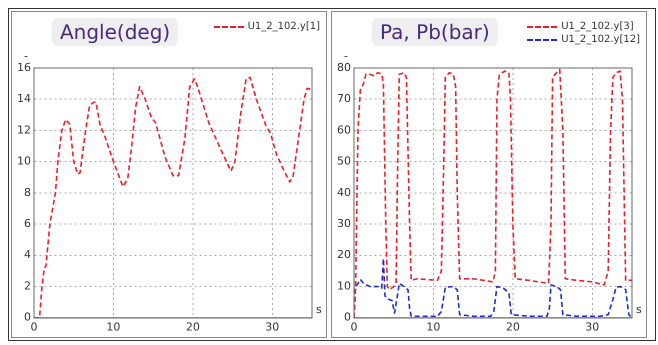 This screenshot has width=658, height=345. What do you see at coordinates (27, 223) in the screenshot?
I see `y-tick-label: 6` at bounding box center [27, 223].